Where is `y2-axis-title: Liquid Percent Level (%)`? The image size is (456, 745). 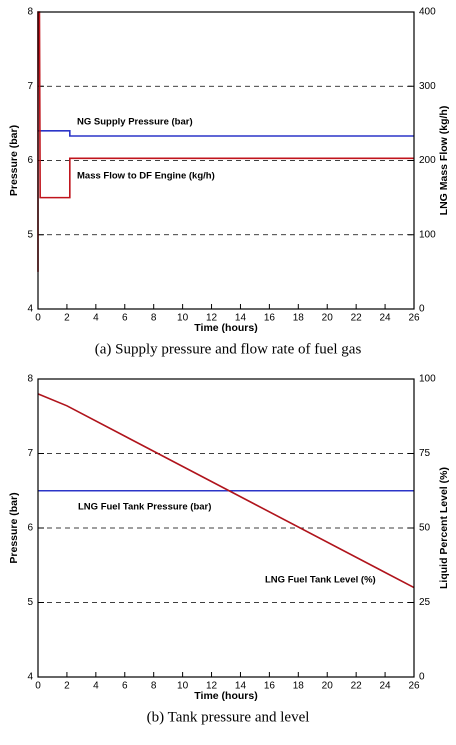 y2-axis-title: Liquid Percent Level (%) is located at coordinates (444, 528).